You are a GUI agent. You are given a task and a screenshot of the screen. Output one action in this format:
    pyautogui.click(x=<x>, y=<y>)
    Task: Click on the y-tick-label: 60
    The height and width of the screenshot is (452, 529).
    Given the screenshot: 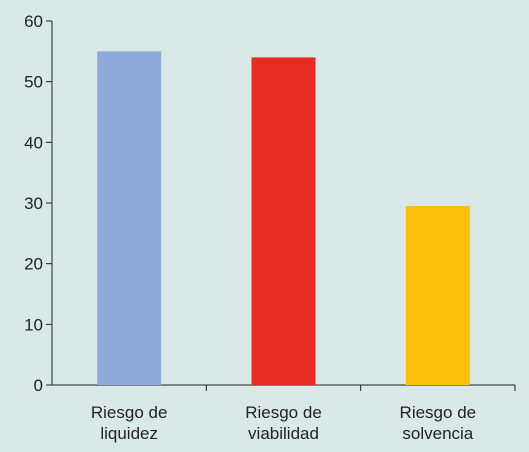 What is the action you would take?
    pyautogui.click(x=33, y=21)
    